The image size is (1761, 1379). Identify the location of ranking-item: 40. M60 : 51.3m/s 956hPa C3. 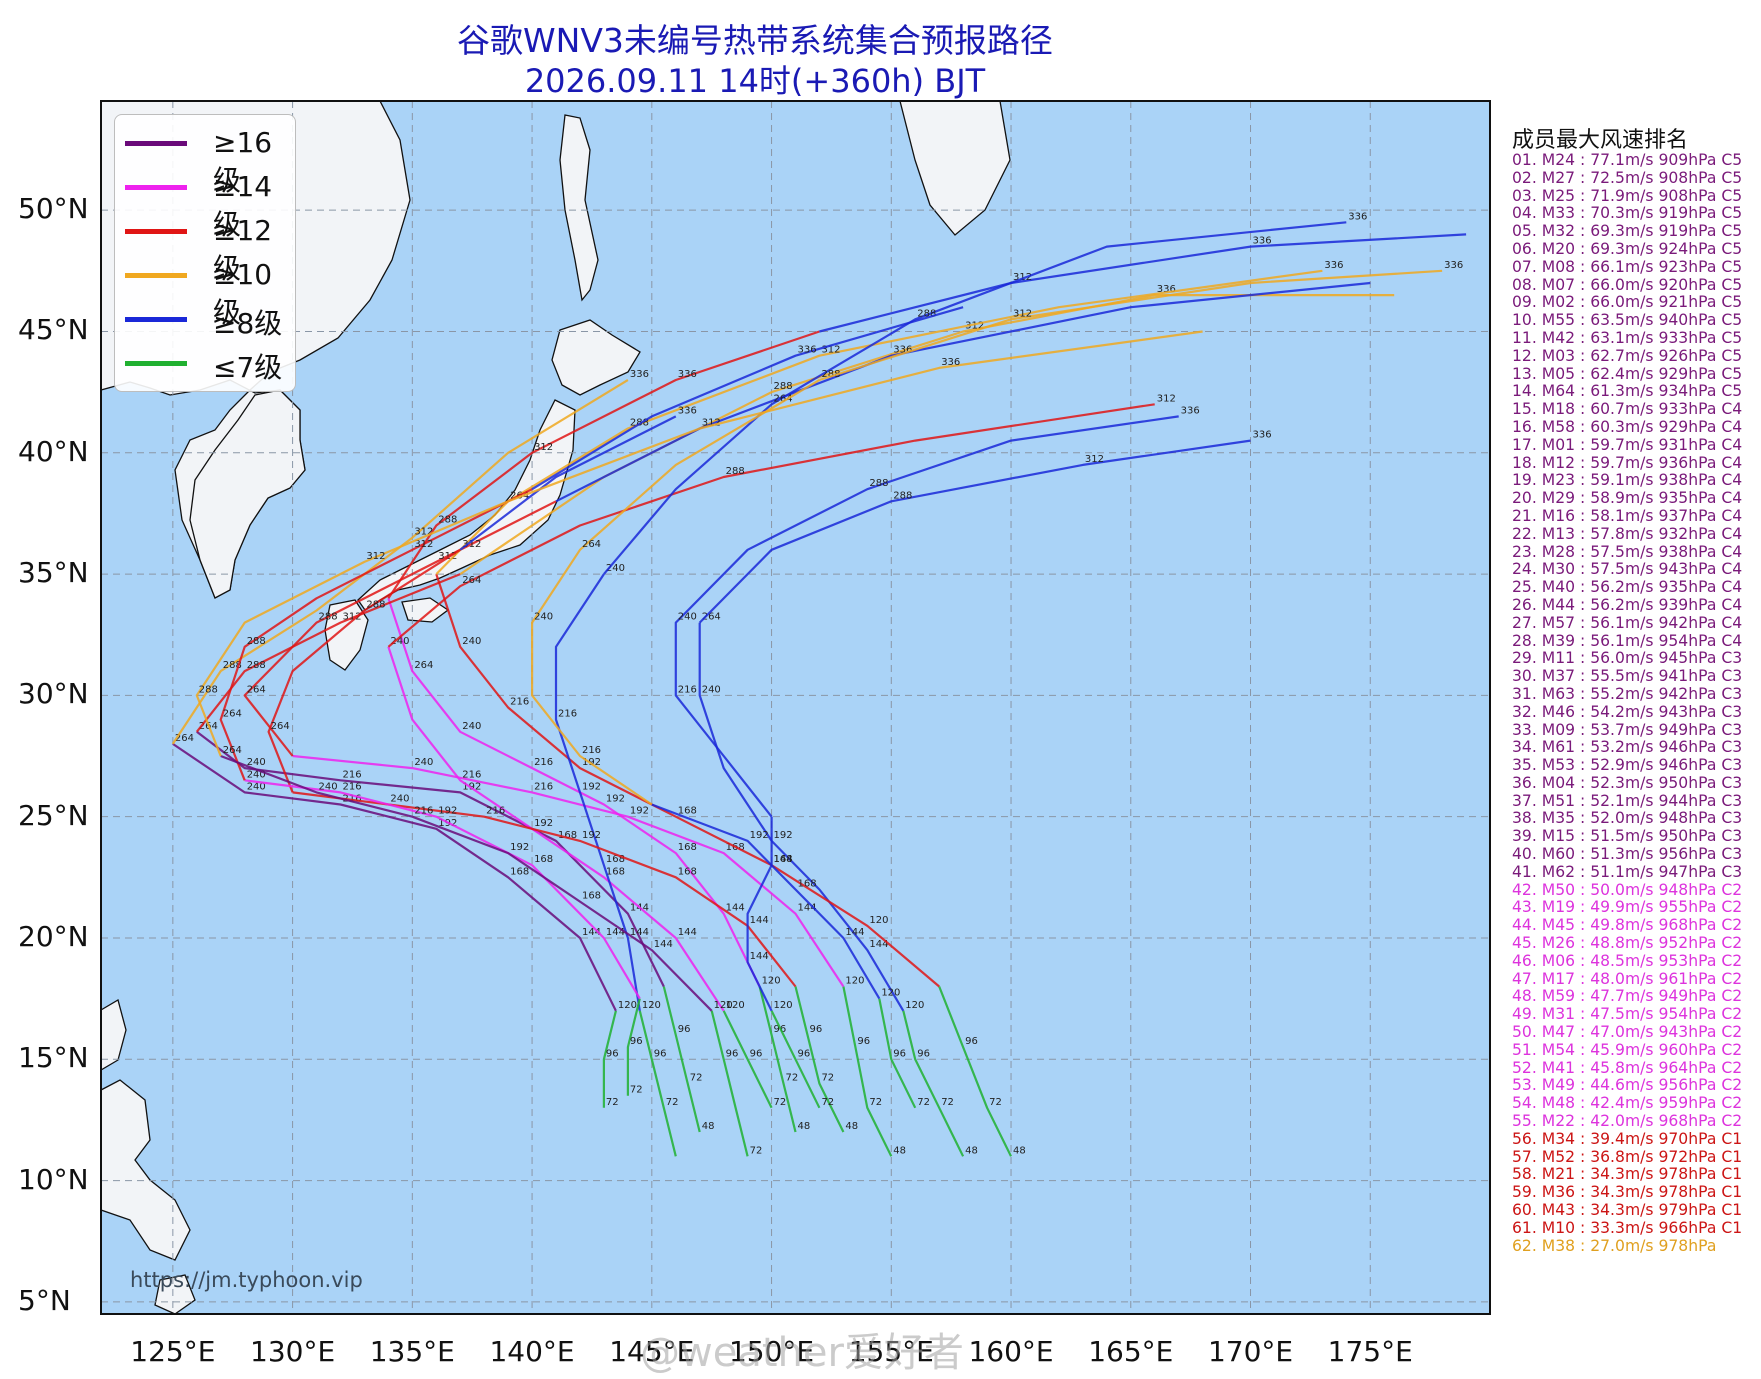
(1627, 854).